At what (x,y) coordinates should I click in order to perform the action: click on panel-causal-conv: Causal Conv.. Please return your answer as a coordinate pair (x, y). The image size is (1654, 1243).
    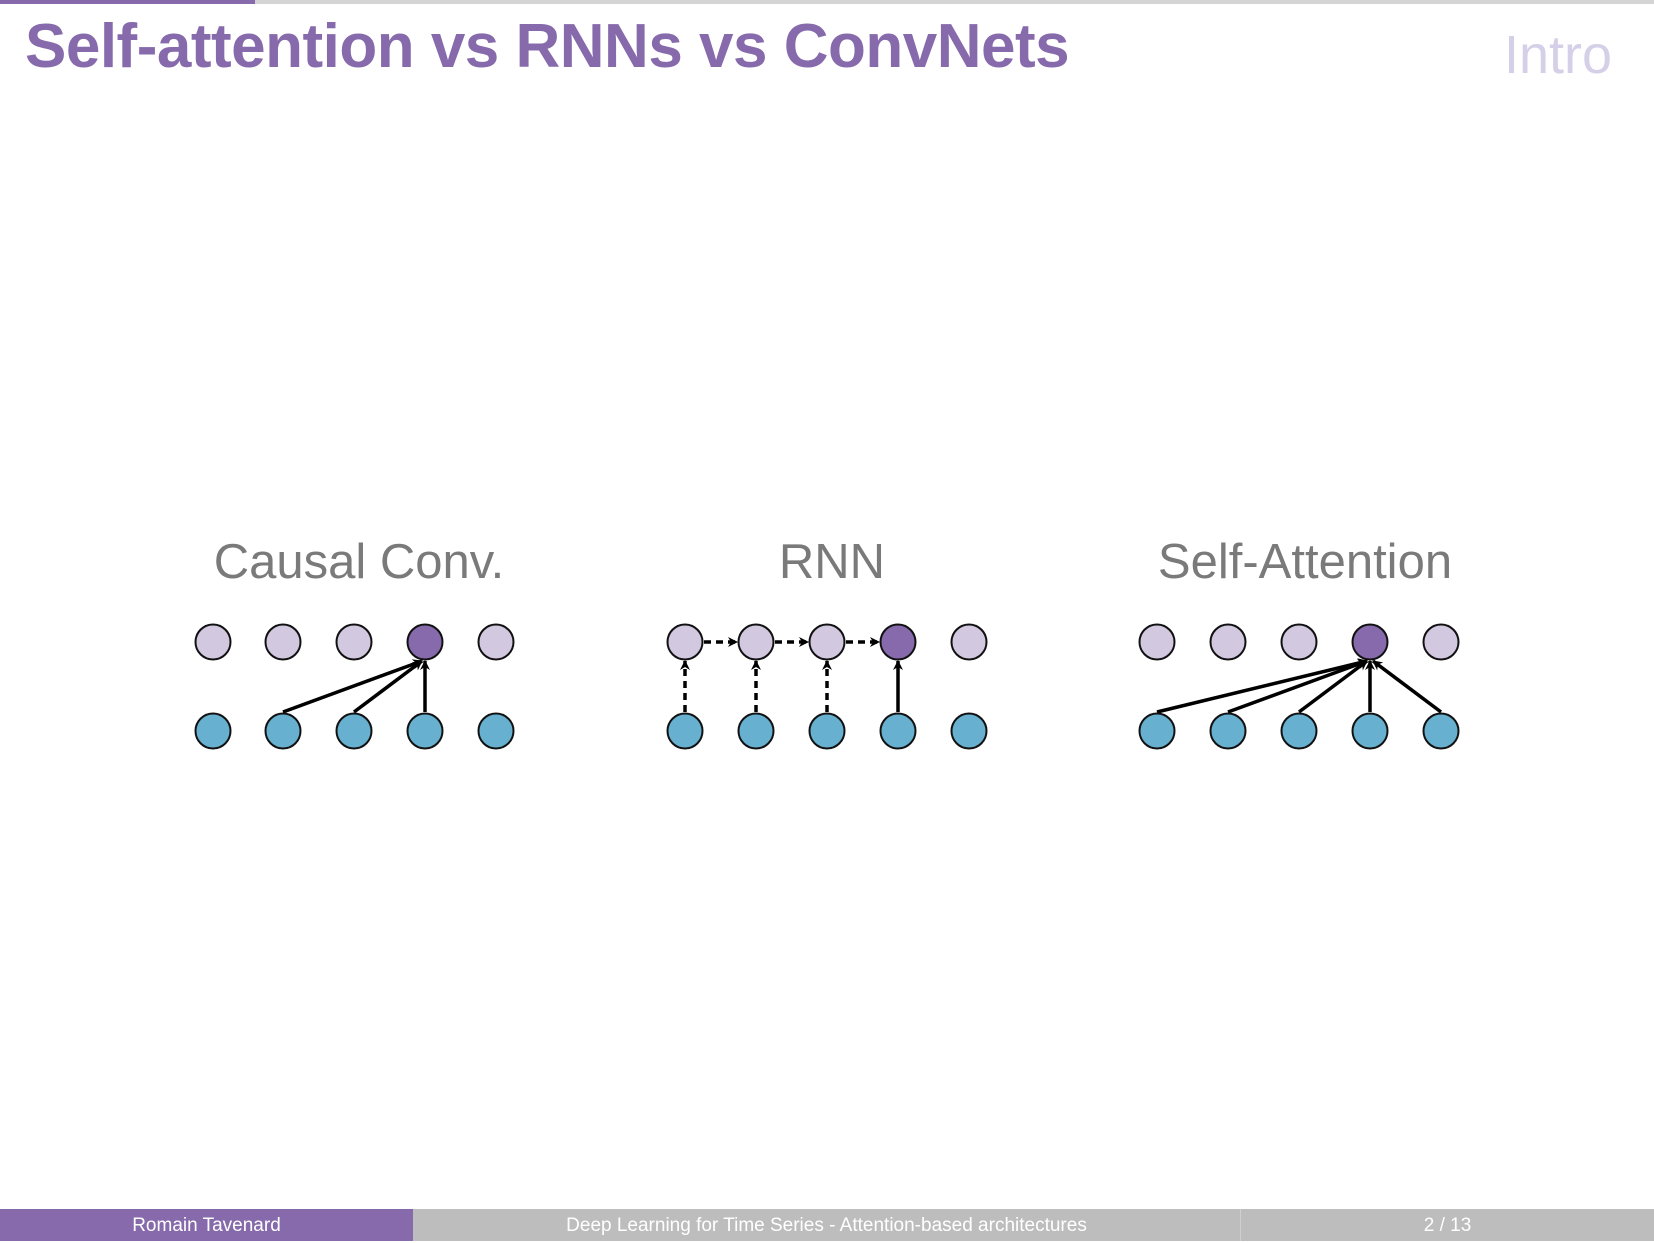
    Looking at the image, I should click on (354, 642).